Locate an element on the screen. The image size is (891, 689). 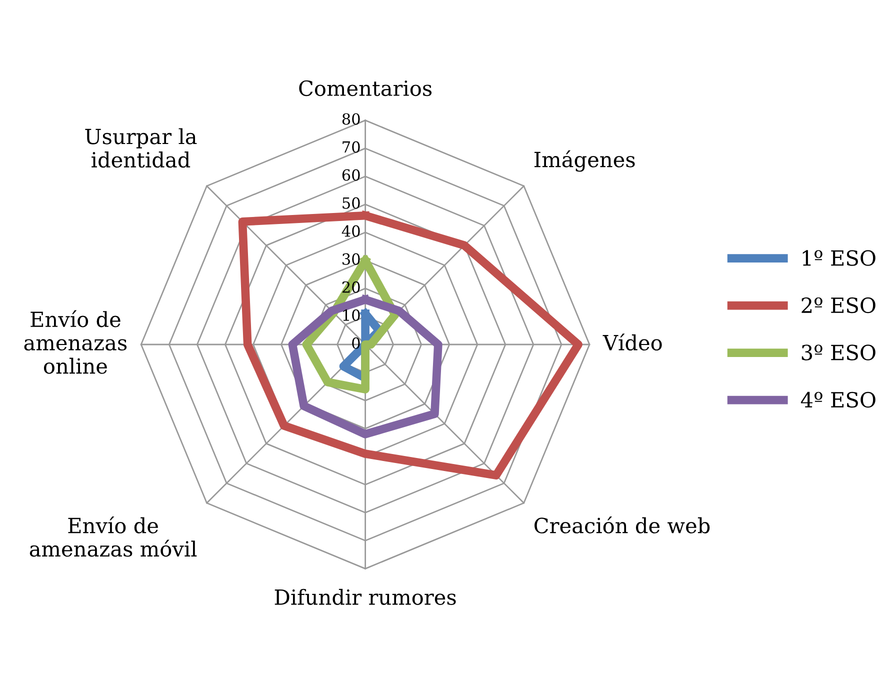
y-tick-label: 40 is located at coordinates (351, 231).